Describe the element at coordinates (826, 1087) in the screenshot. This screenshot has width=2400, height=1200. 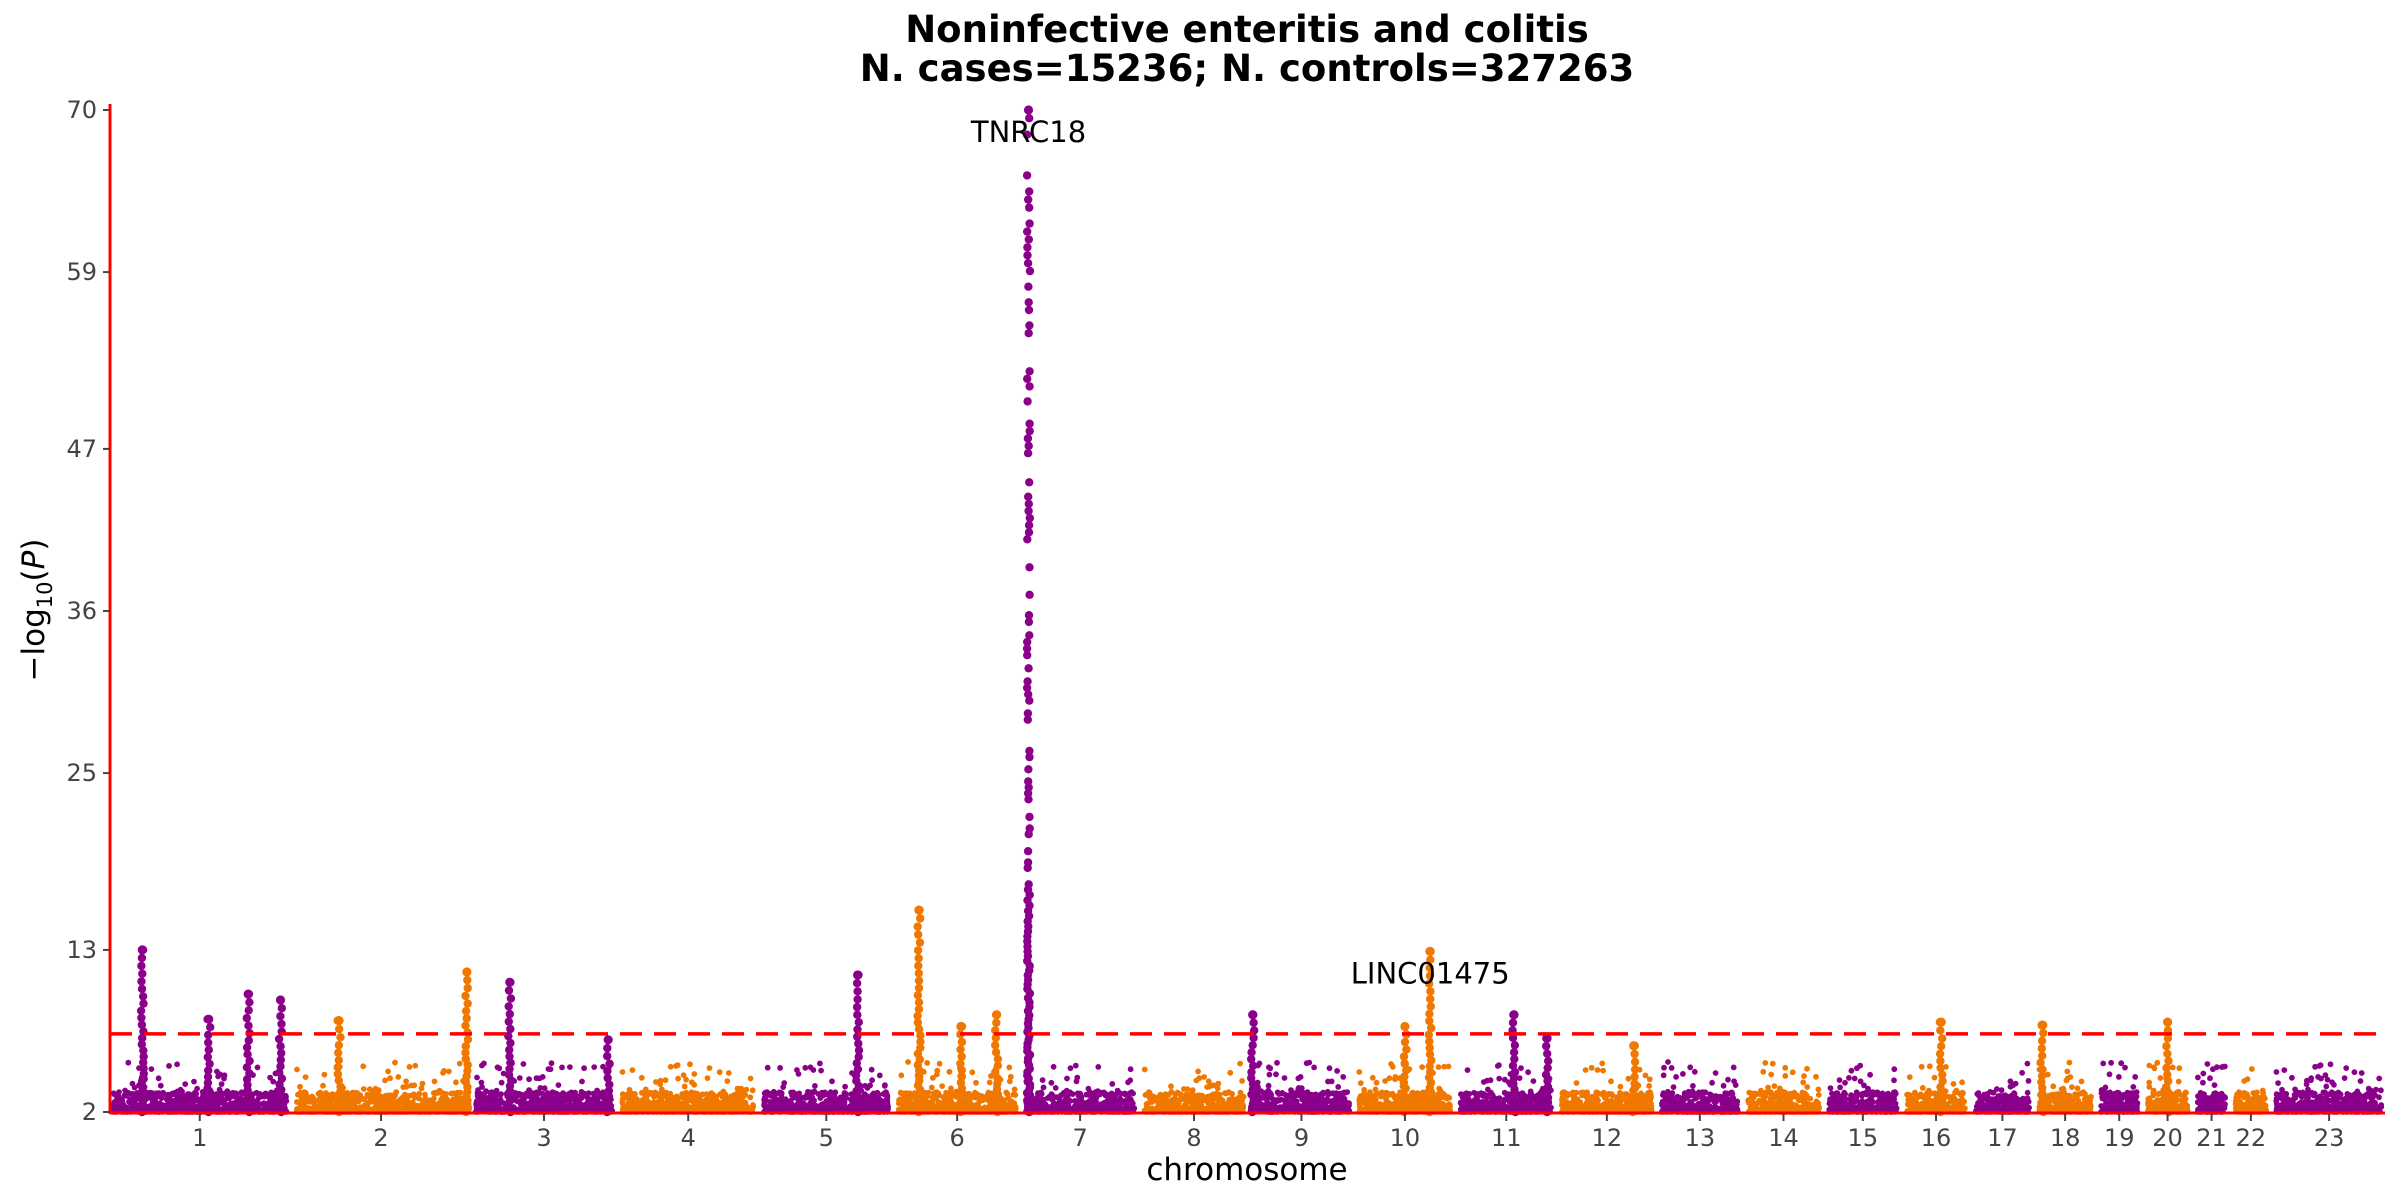
I see `chromosome-5-points` at that location.